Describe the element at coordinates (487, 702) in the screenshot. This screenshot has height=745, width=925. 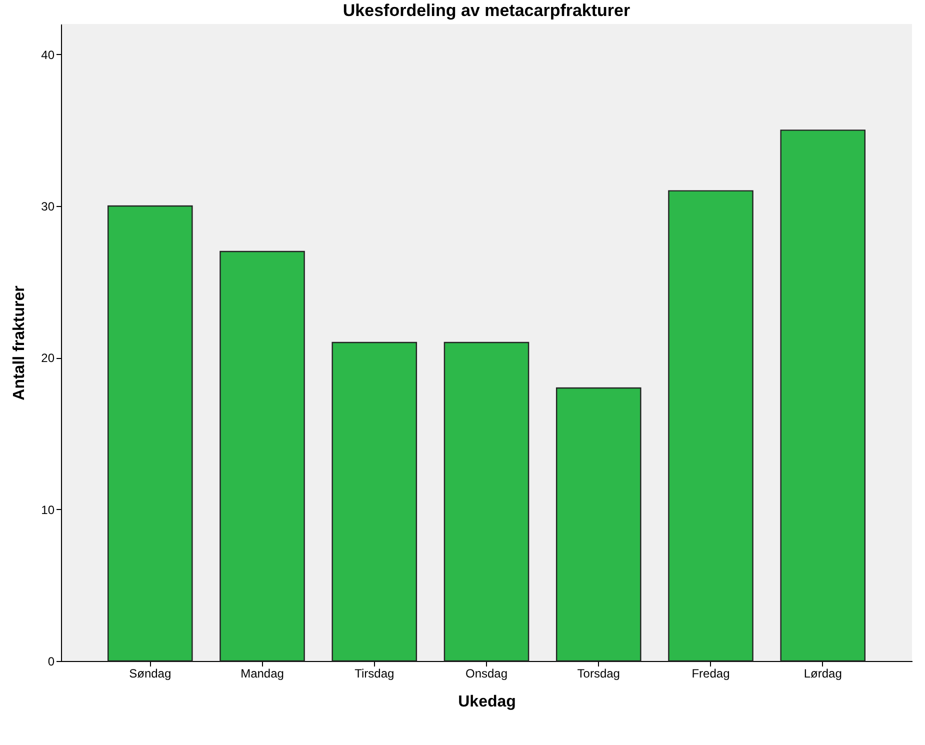
I see `x-axis-title: Ukedag` at that location.